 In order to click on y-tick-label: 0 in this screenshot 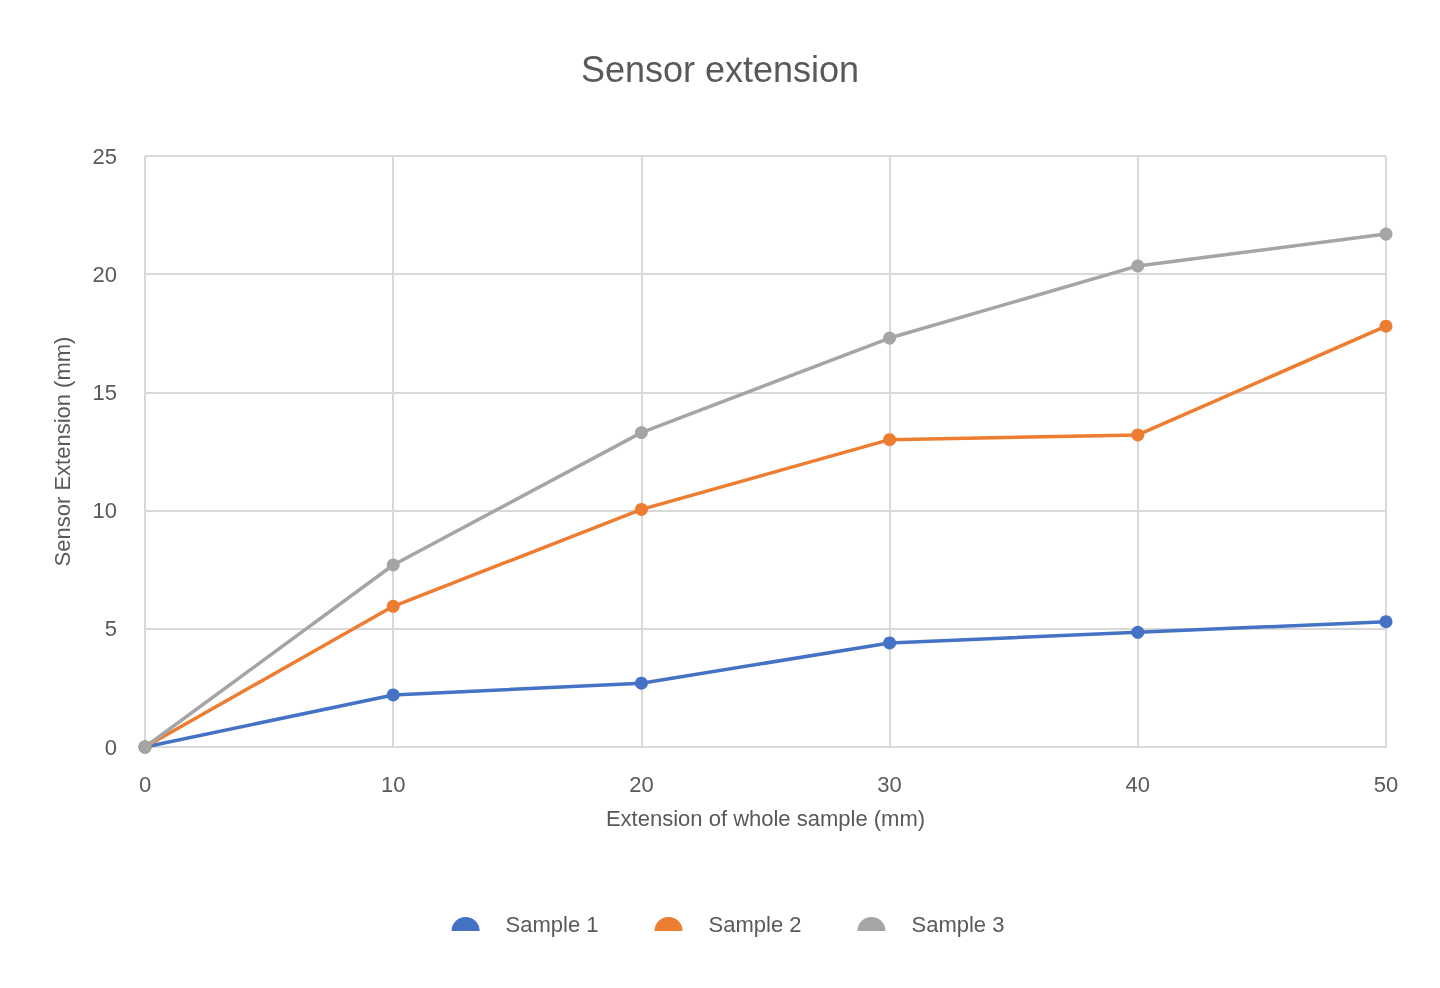, I will do `click(110, 747)`.